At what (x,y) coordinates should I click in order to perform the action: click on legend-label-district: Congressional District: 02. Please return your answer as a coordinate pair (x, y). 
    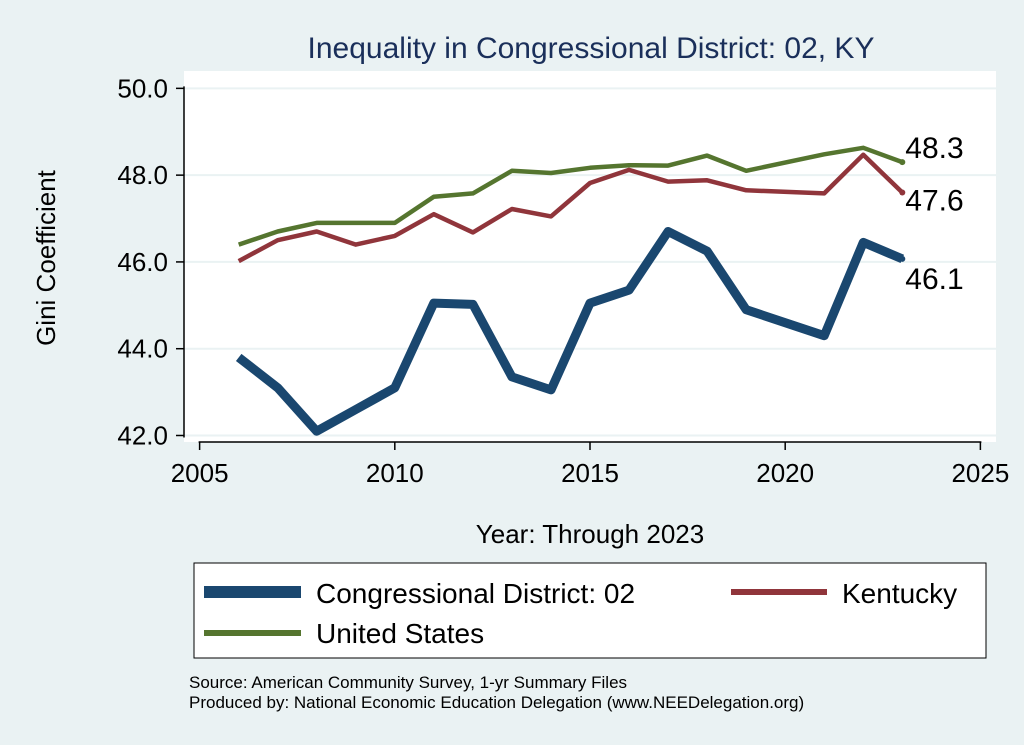
    Looking at the image, I should click on (475, 593).